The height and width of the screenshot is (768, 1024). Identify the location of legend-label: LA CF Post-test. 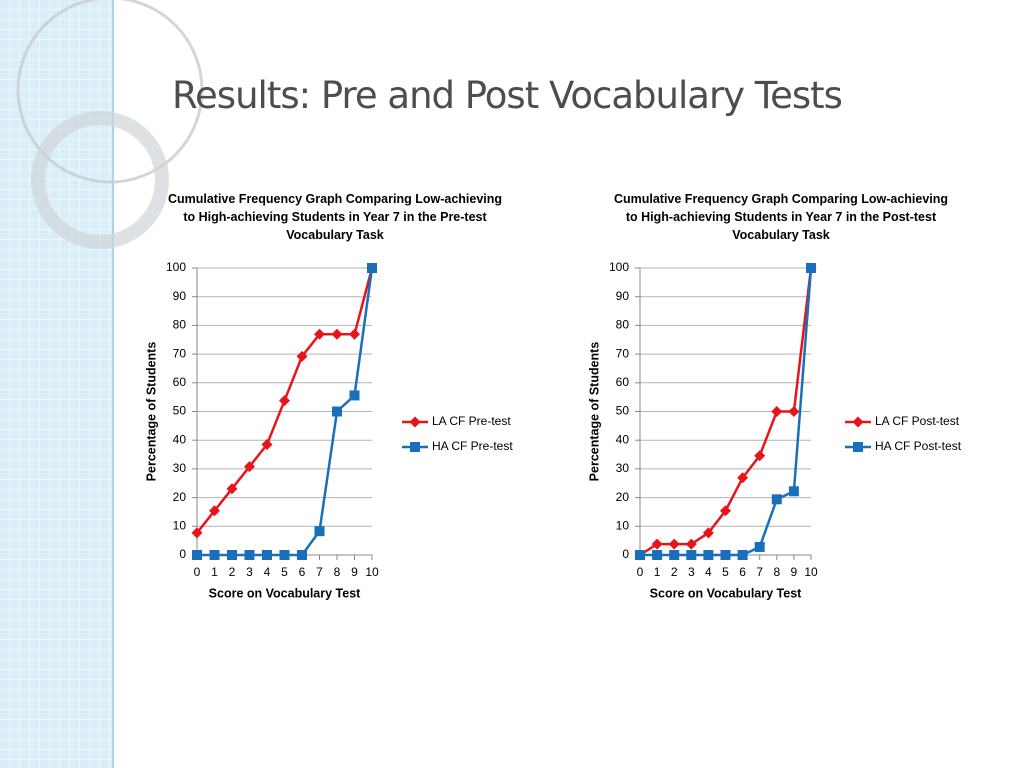
(917, 421).